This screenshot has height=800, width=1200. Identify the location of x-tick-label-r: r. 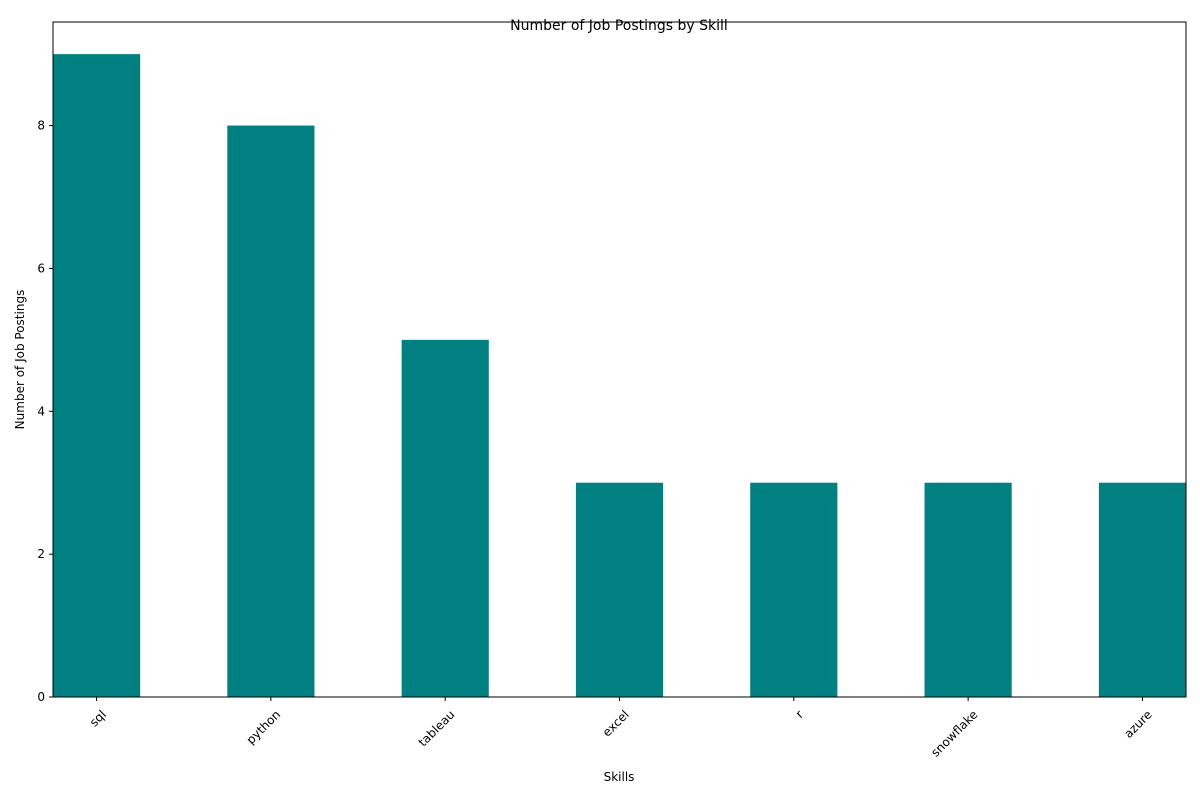
(799, 713).